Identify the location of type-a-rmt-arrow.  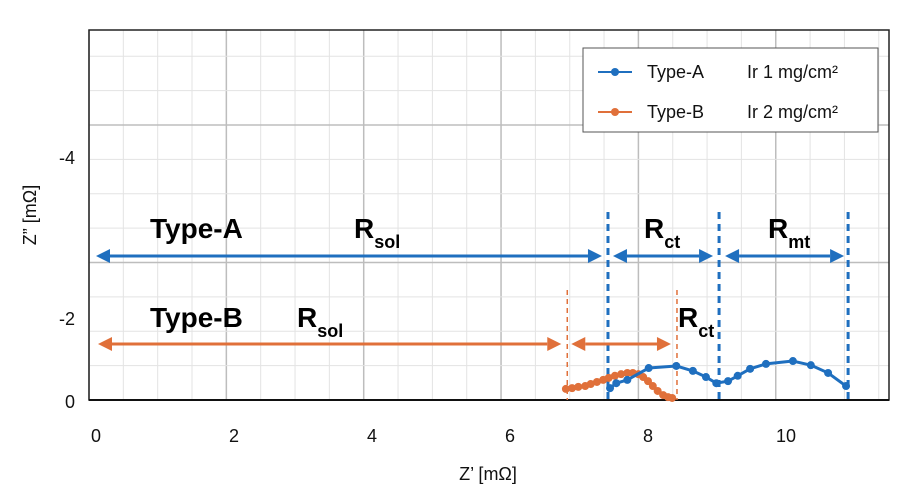
(785, 256).